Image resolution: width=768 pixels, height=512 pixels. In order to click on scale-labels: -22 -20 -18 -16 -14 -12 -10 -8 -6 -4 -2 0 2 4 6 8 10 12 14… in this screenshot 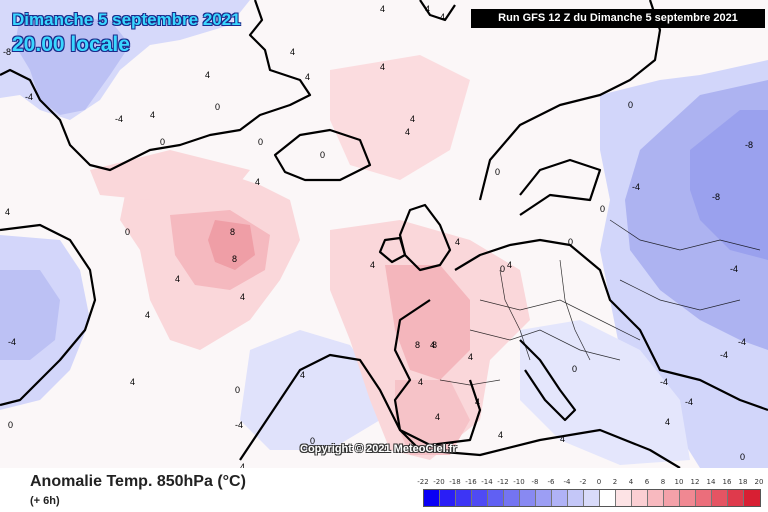, I will do `click(589, 483)`.